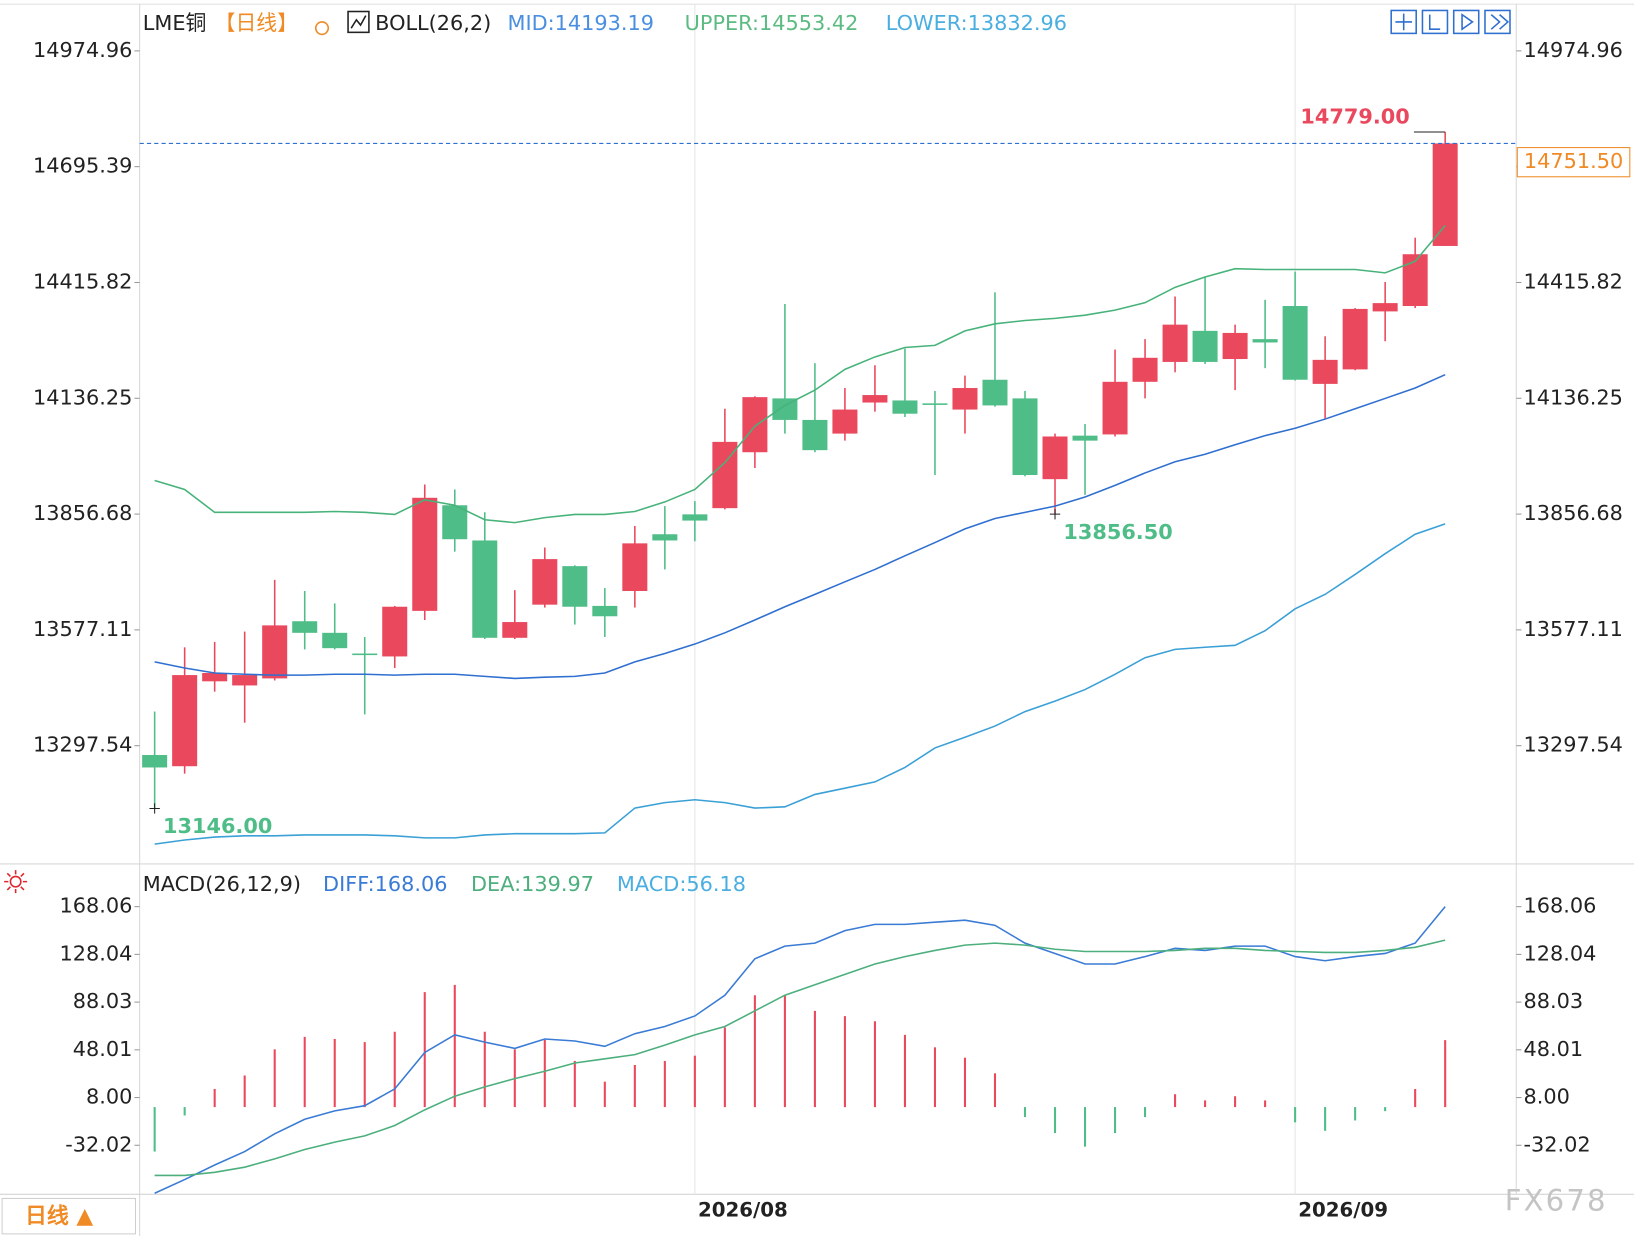  I want to click on x-tick-label: 2026/09, so click(1343, 1209).